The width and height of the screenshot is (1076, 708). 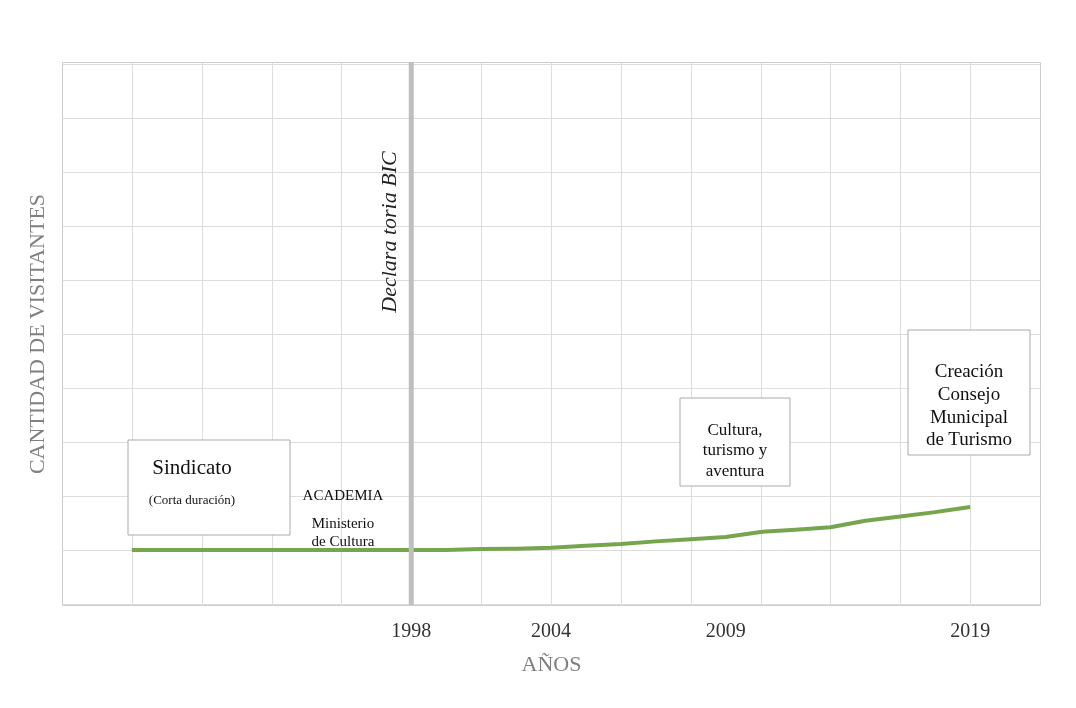 I want to click on ref-line-label: Declara toria BIC, so click(x=389, y=232).